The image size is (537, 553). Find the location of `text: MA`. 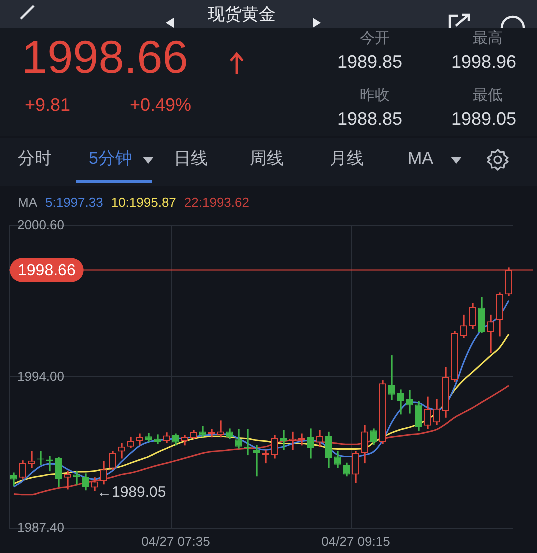

text: MA is located at coordinates (421, 159).